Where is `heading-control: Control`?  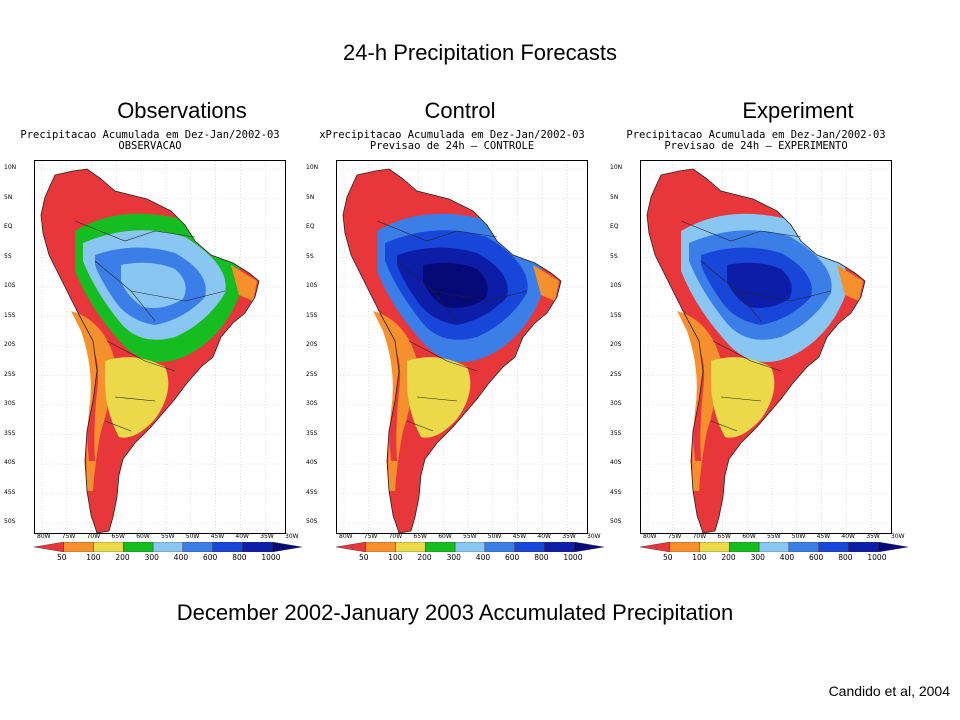 heading-control: Control is located at coordinates (460, 110).